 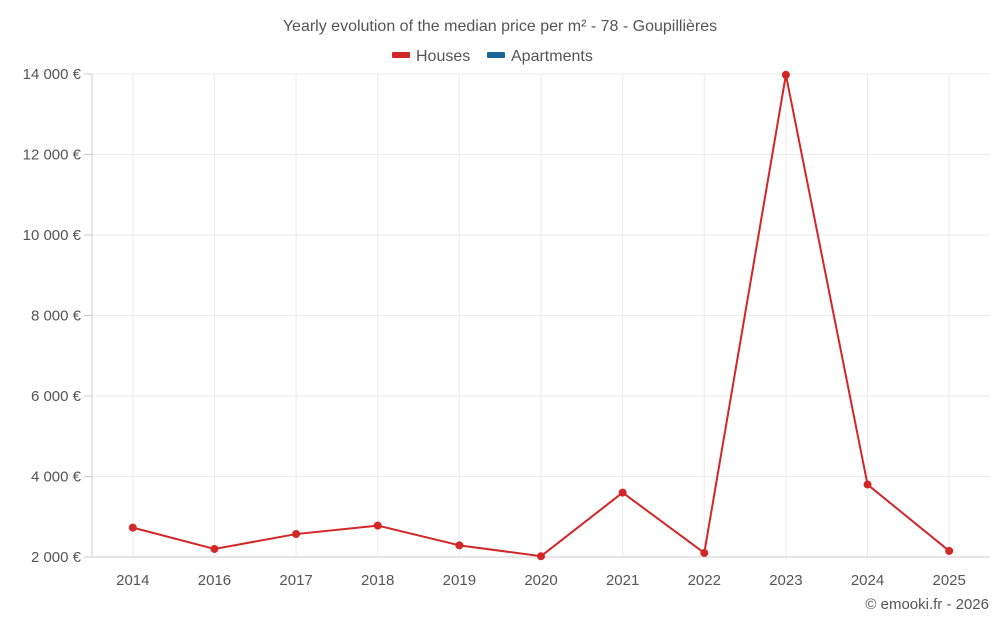 What do you see at coordinates (459, 580) in the screenshot?
I see `x-tick-label: 2019` at bounding box center [459, 580].